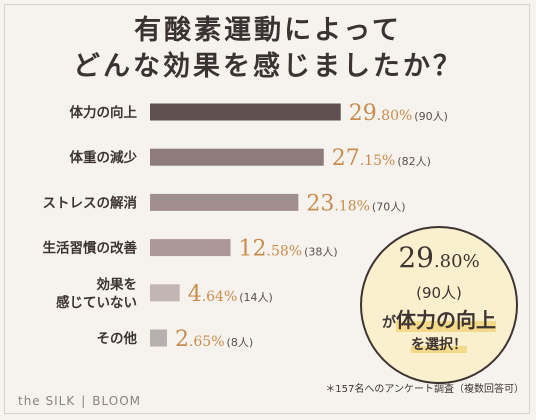 The height and width of the screenshot is (420, 536). Describe the element at coordinates (116, 401) in the screenshot. I see `brand-right: BLOOM` at that location.